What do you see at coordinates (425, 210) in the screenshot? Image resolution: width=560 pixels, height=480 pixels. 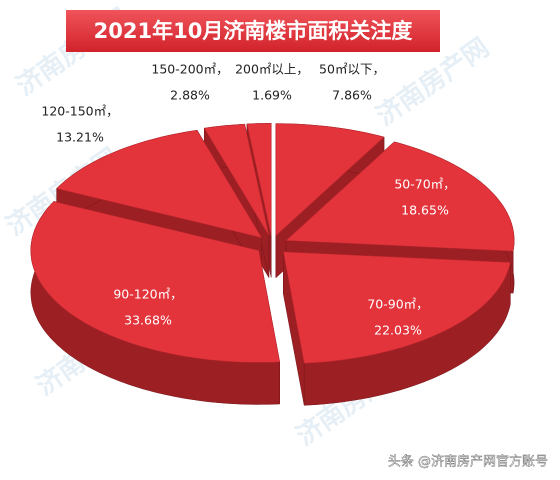 I see `value-label: 18.65%` at bounding box center [425, 210].